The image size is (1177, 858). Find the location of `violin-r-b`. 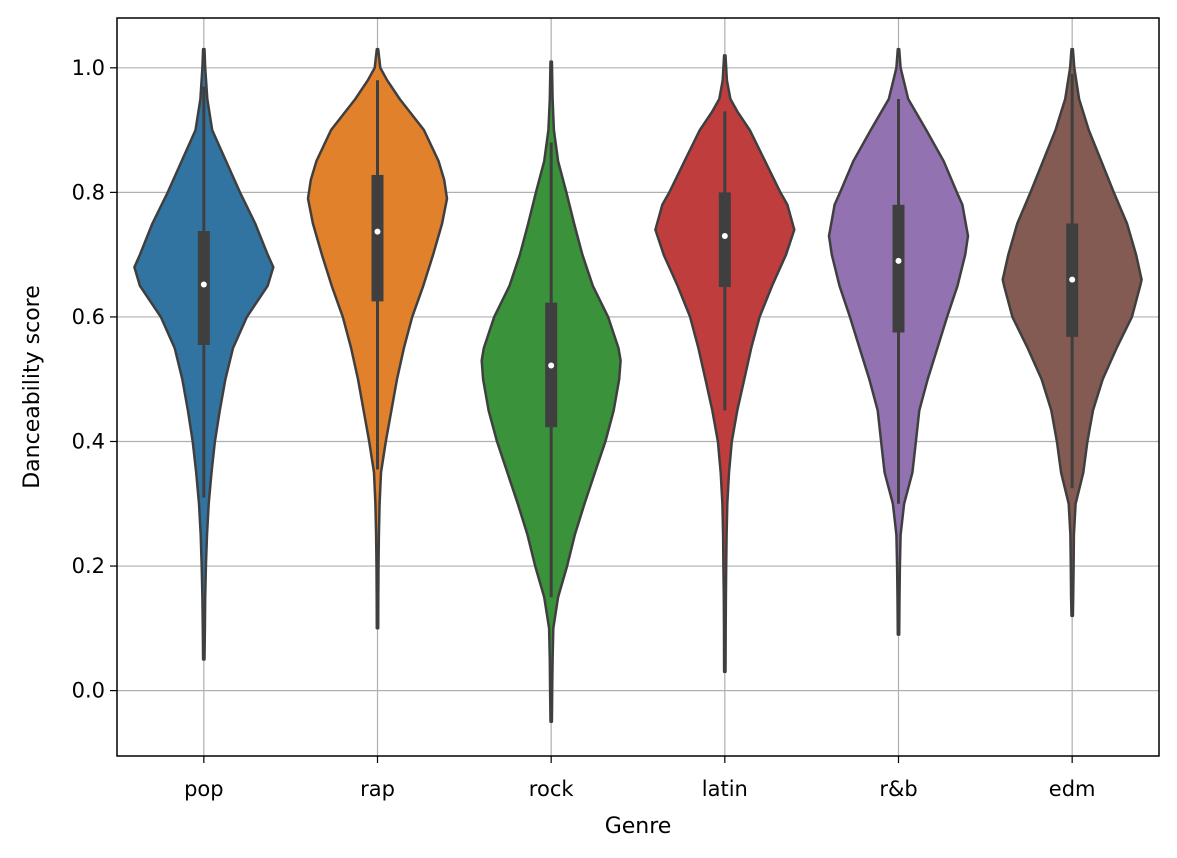

violin-r-b is located at coordinates (898, 341).